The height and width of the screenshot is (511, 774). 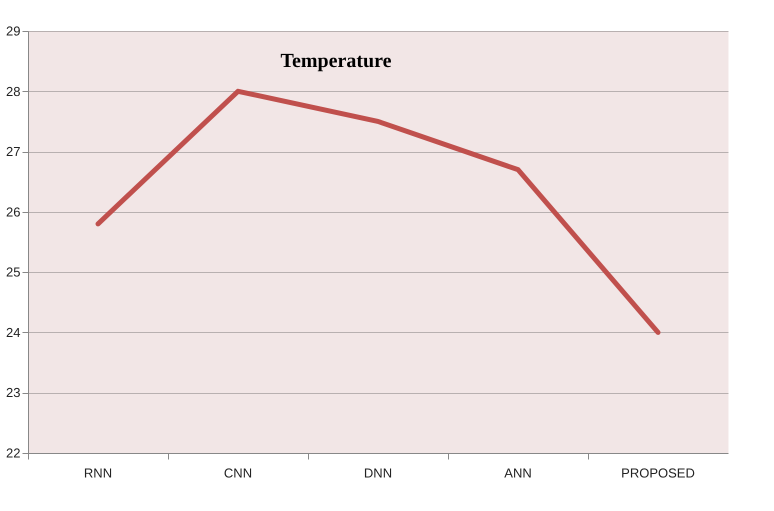 What do you see at coordinates (13, 91) in the screenshot?
I see `y-tick-label: 28` at bounding box center [13, 91].